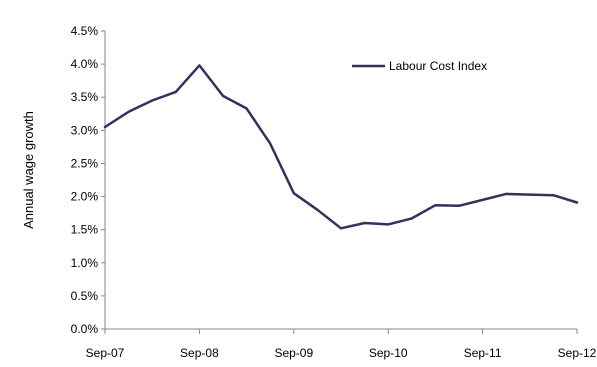 The height and width of the screenshot is (367, 597). Describe the element at coordinates (85, 263) in the screenshot. I see `y-tick-label: 1.0%` at that location.